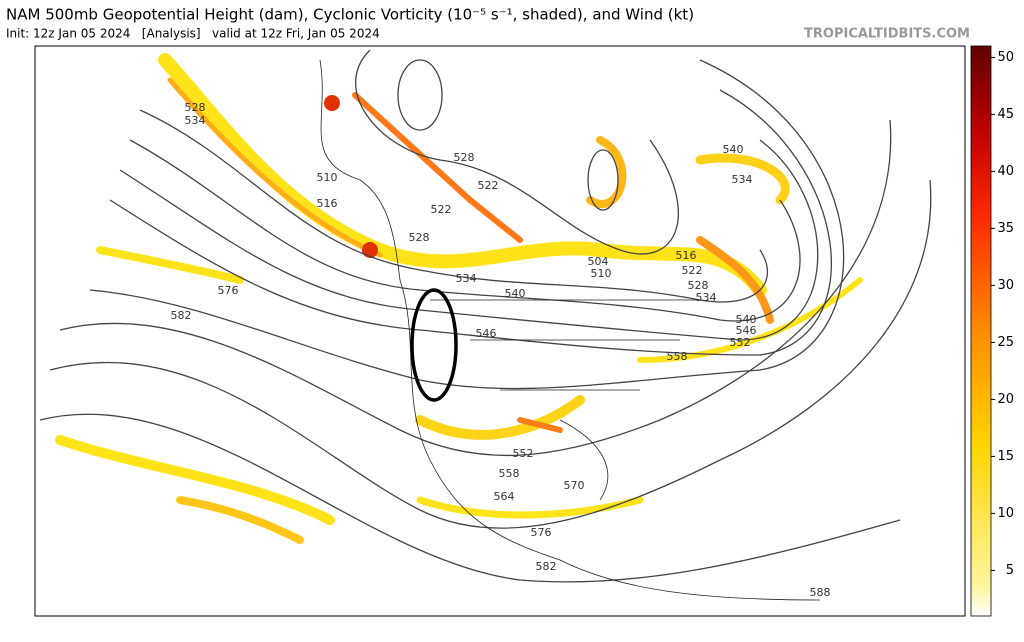 The width and height of the screenshot is (1024, 642). Describe the element at coordinates (1005, 513) in the screenshot. I see `colorbar-tick-label: 10` at that location.